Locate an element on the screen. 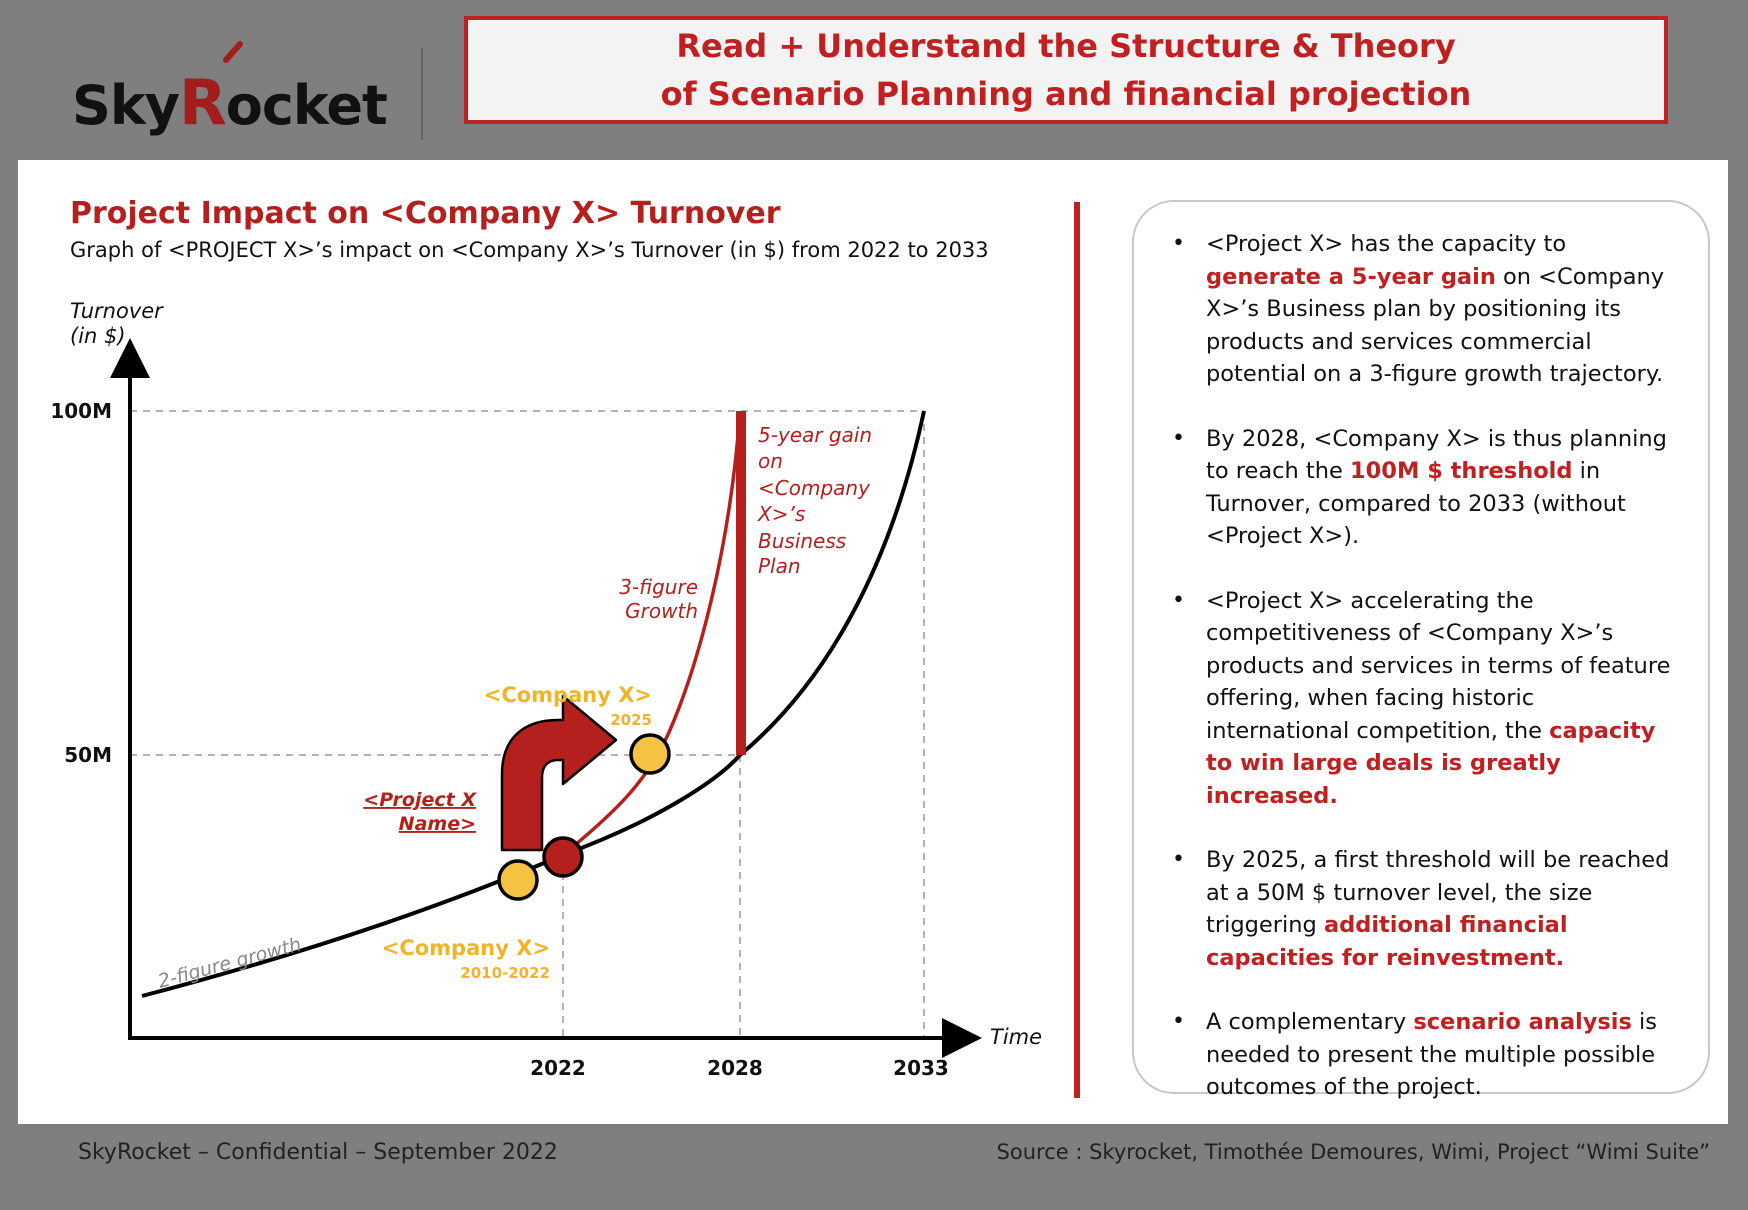  gain-label-line-1: 5-year gain is located at coordinates (815, 435).